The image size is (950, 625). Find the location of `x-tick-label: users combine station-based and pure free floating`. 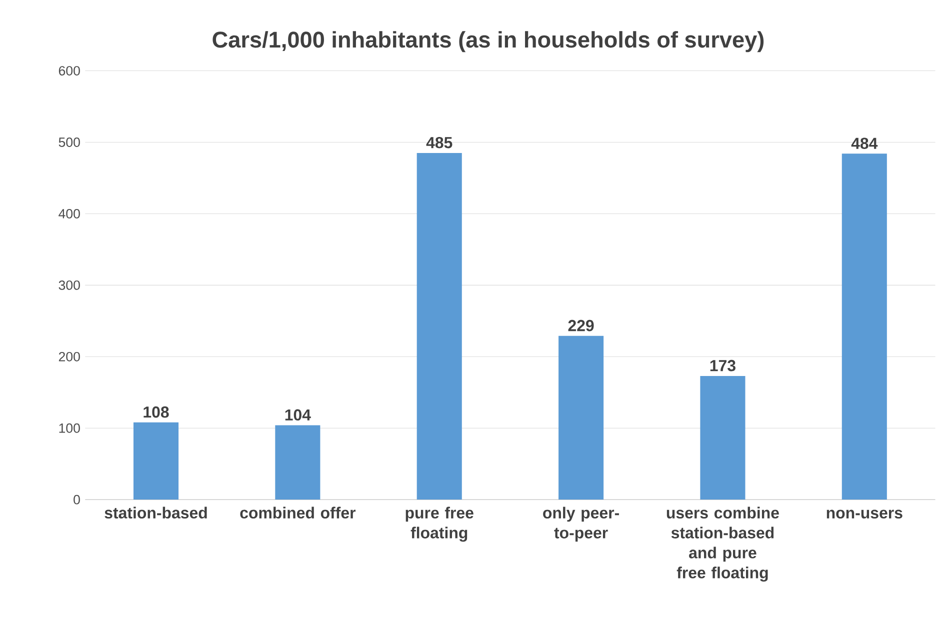

x-tick-label: users combine station-based and pure free floating is located at coordinates (722, 544).